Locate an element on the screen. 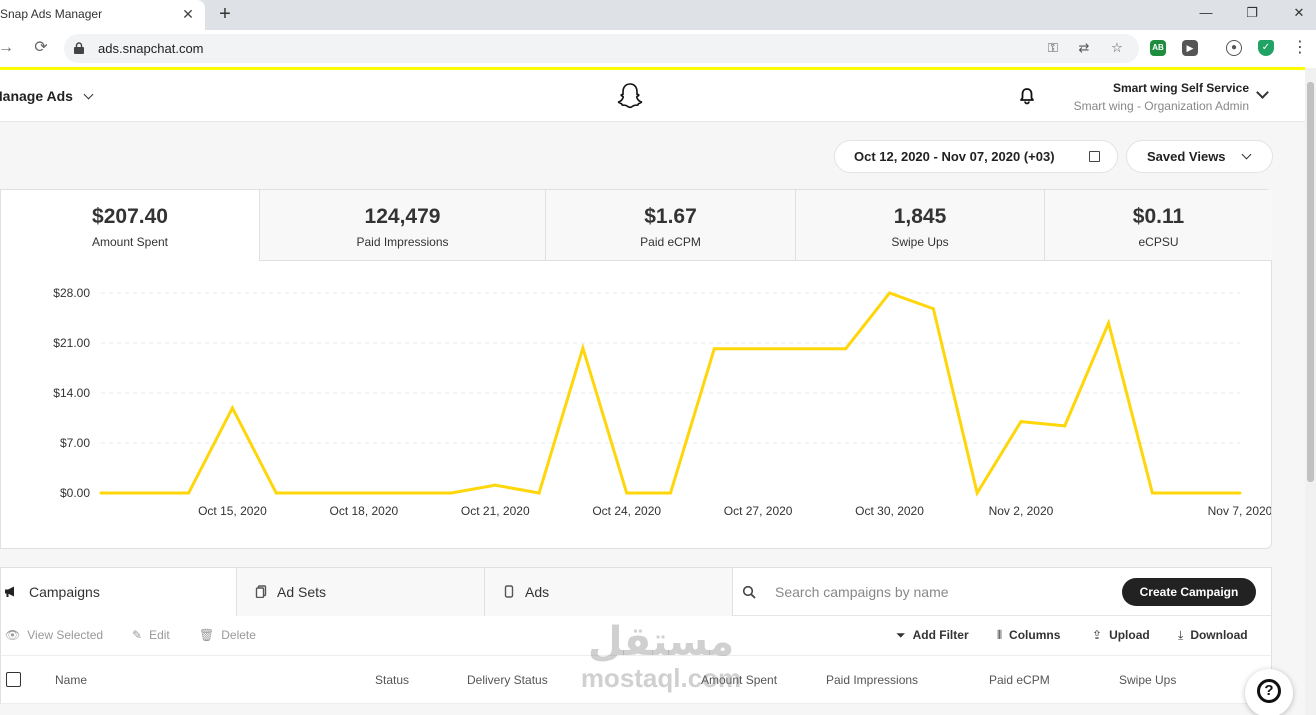 Image resolution: width=1316 pixels, height=715 pixels. date-range-picker: Oct 12, 2020 - Nov 07, 2020 (+03) is located at coordinates (976, 156).